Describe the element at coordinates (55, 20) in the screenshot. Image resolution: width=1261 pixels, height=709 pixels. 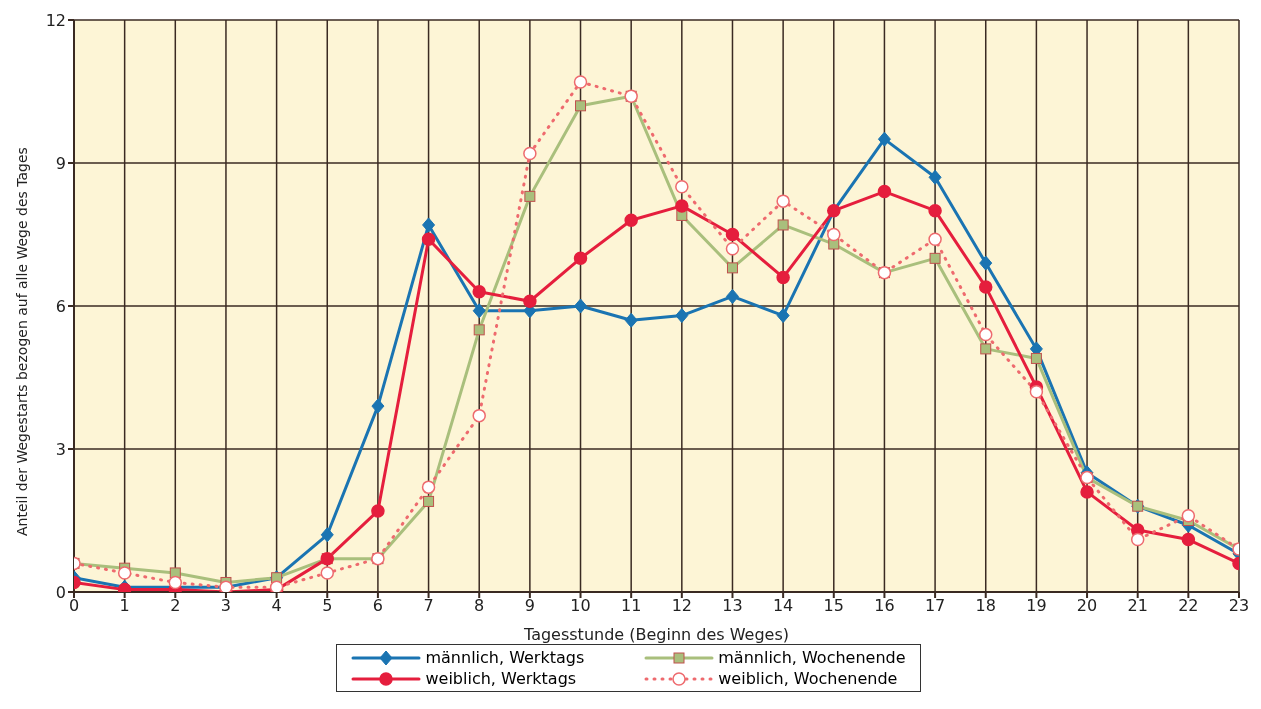
I see `y-tick-label: 12` at that location.